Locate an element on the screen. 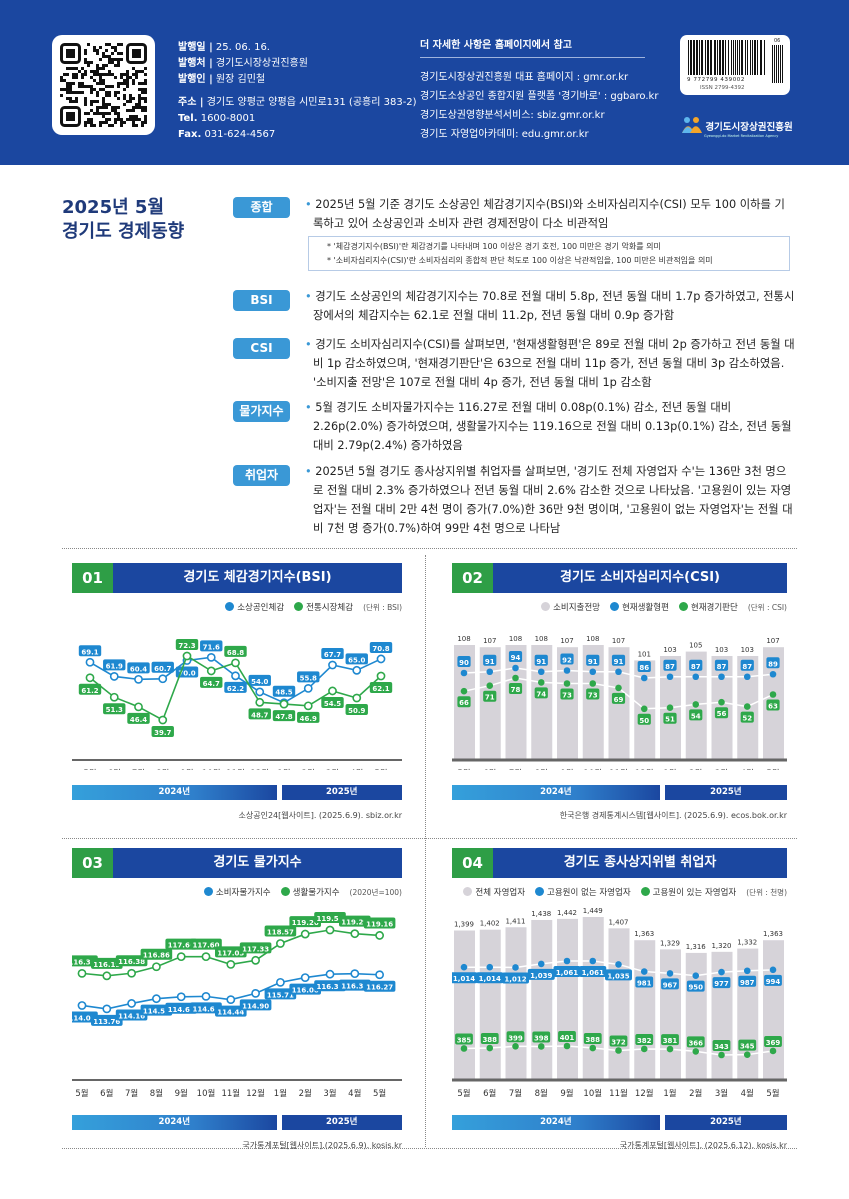 Image resolution: width=849 pixels, height=1199 pixels. bar-value-label: 103 is located at coordinates (747, 650).